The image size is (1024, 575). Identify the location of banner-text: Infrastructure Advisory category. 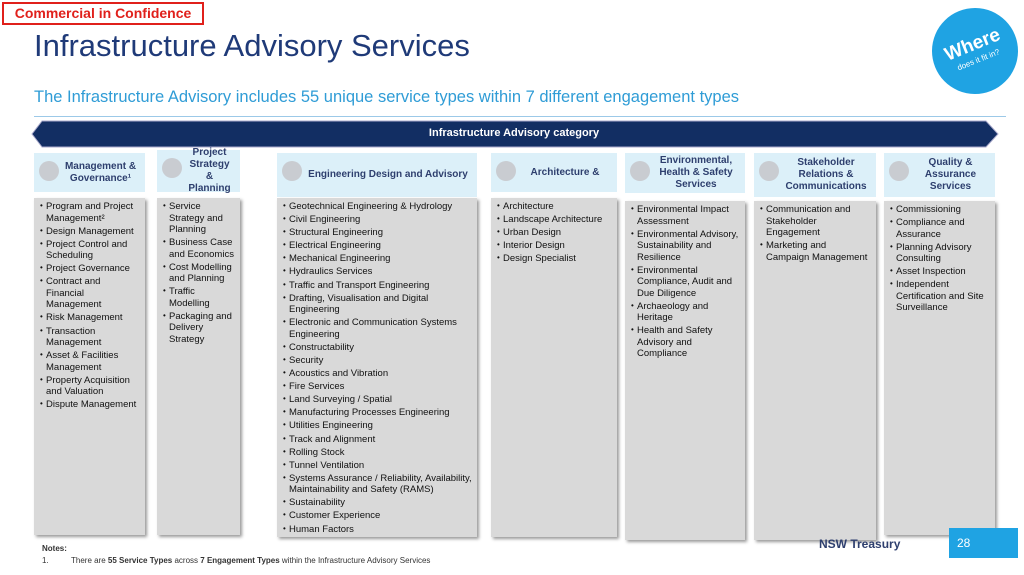
(514, 133).